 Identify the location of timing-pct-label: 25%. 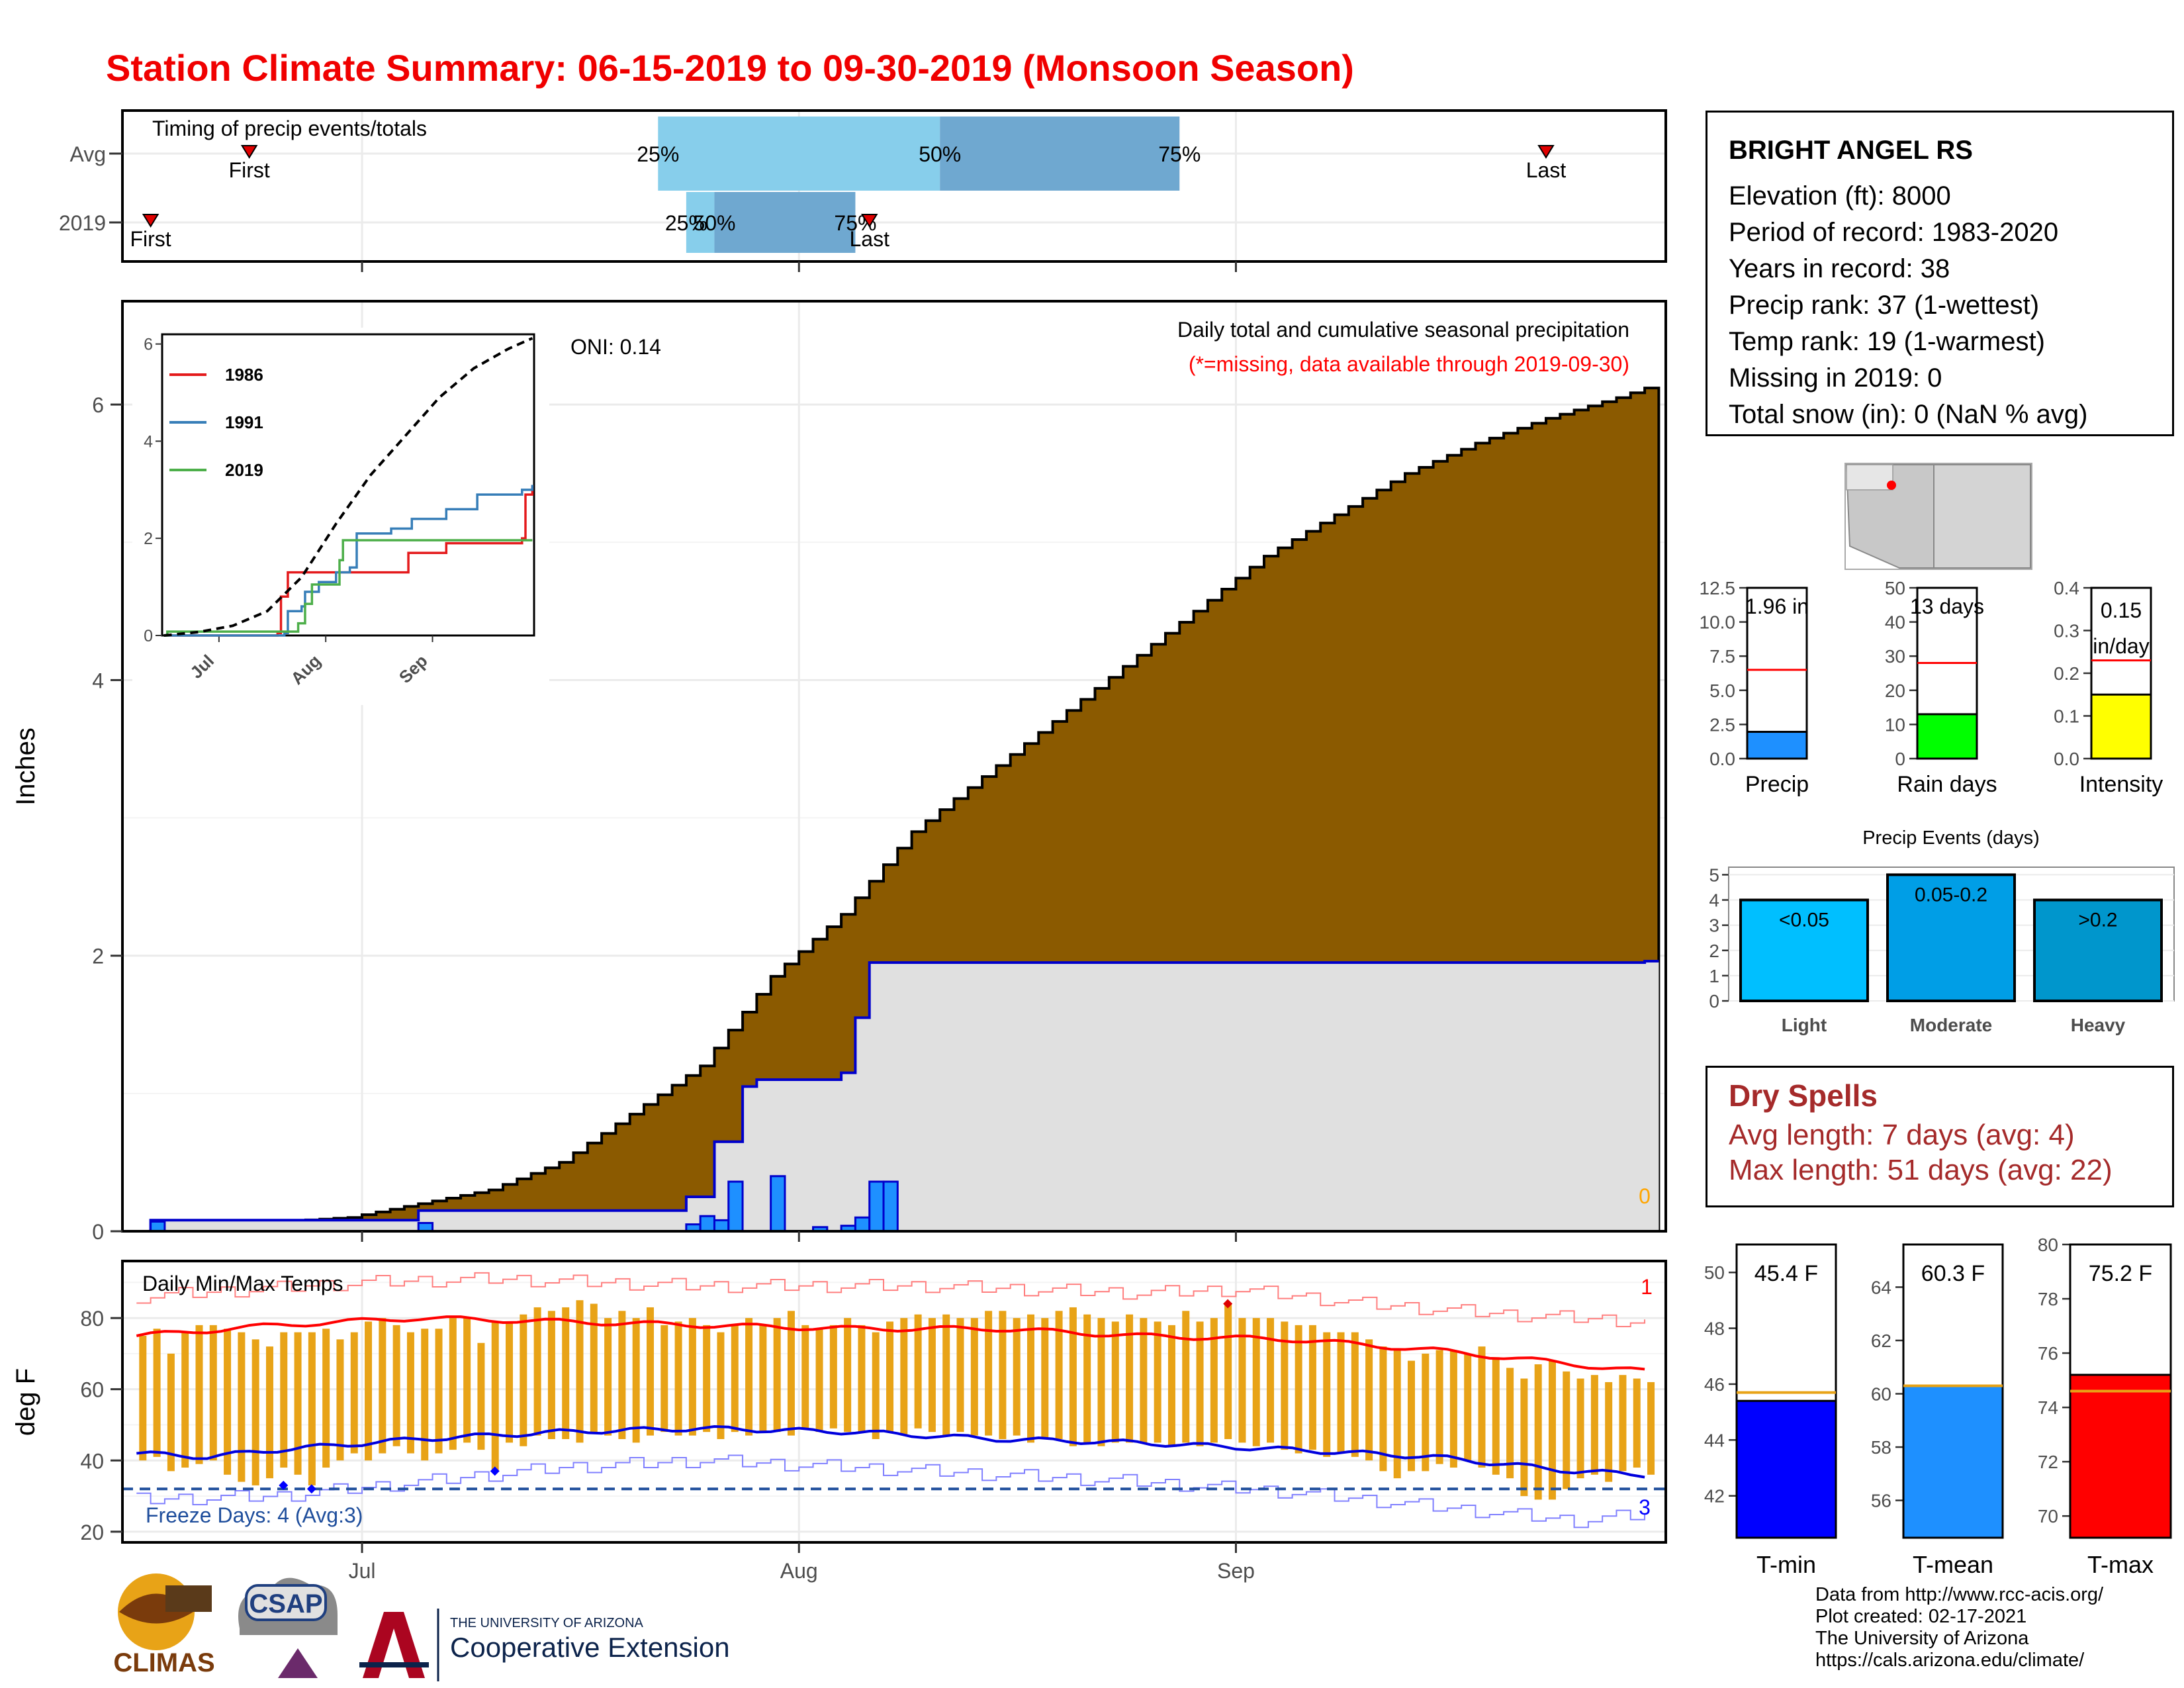
(658, 154).